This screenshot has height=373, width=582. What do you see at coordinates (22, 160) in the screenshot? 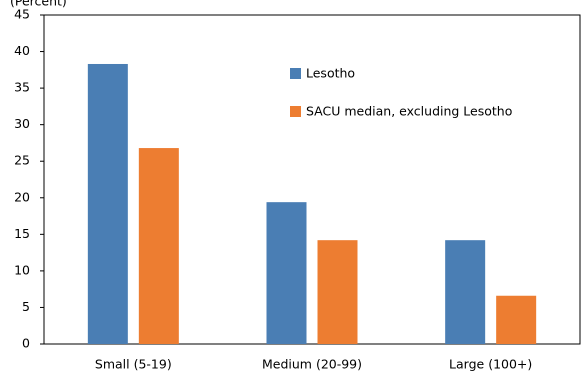
I see `y-tick-label: 25` at bounding box center [22, 160].